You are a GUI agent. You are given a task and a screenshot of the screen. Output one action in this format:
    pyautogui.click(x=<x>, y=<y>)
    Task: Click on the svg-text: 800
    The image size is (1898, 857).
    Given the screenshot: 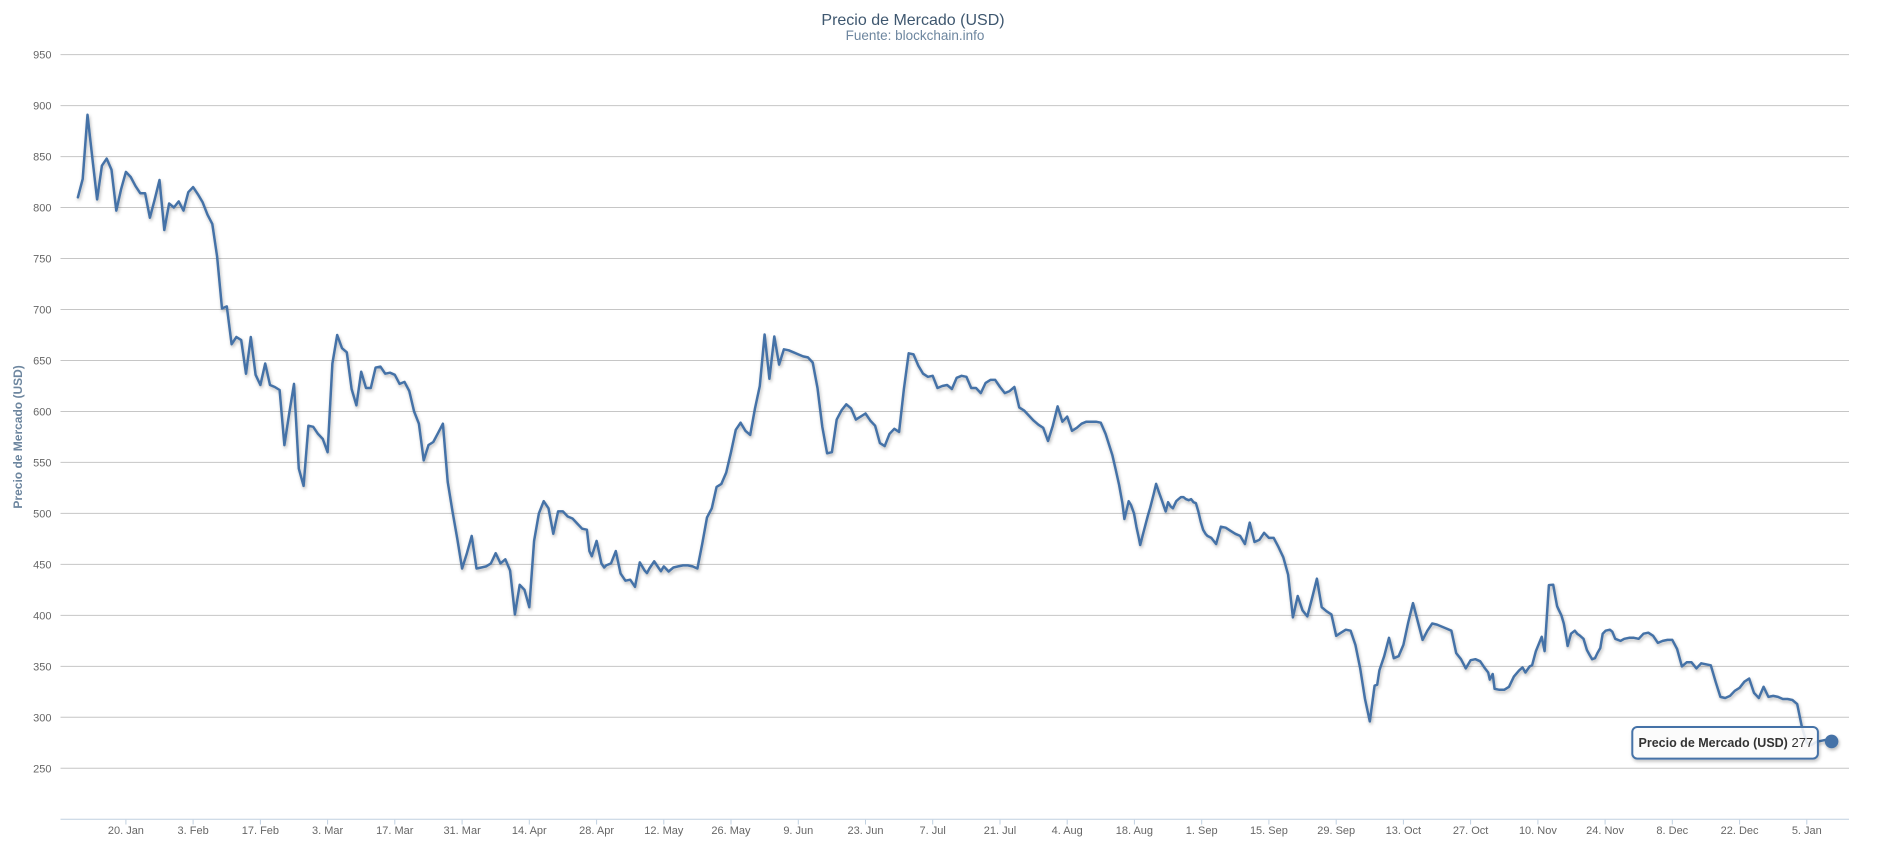 What is the action you would take?
    pyautogui.click(x=42, y=209)
    